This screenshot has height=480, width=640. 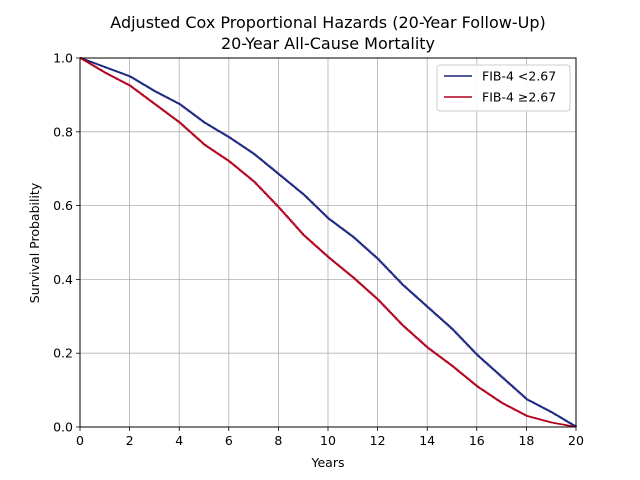 What do you see at coordinates (63, 279) in the screenshot?
I see `y-tick-label: 0.4` at bounding box center [63, 279].